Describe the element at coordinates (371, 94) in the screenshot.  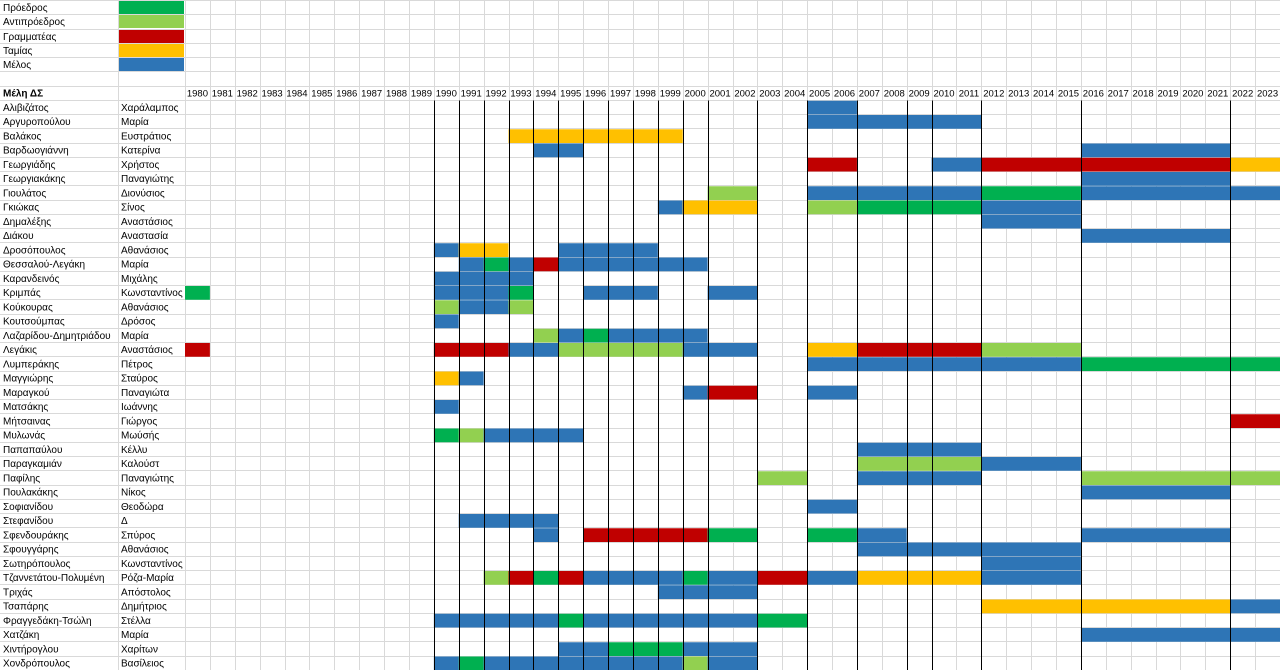
I see `year-header: 1987` at that location.